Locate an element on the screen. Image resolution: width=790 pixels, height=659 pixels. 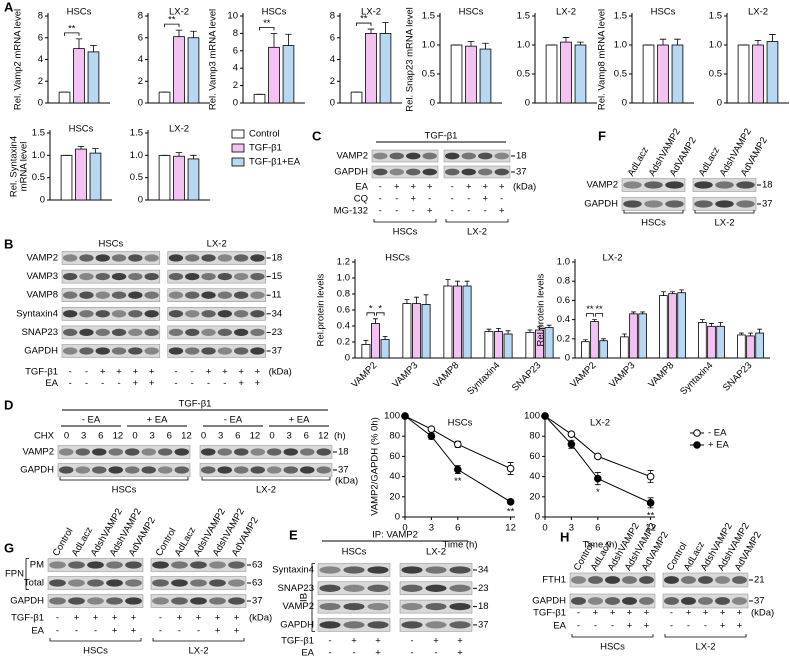
row-label: Total is located at coordinates (34, 583).